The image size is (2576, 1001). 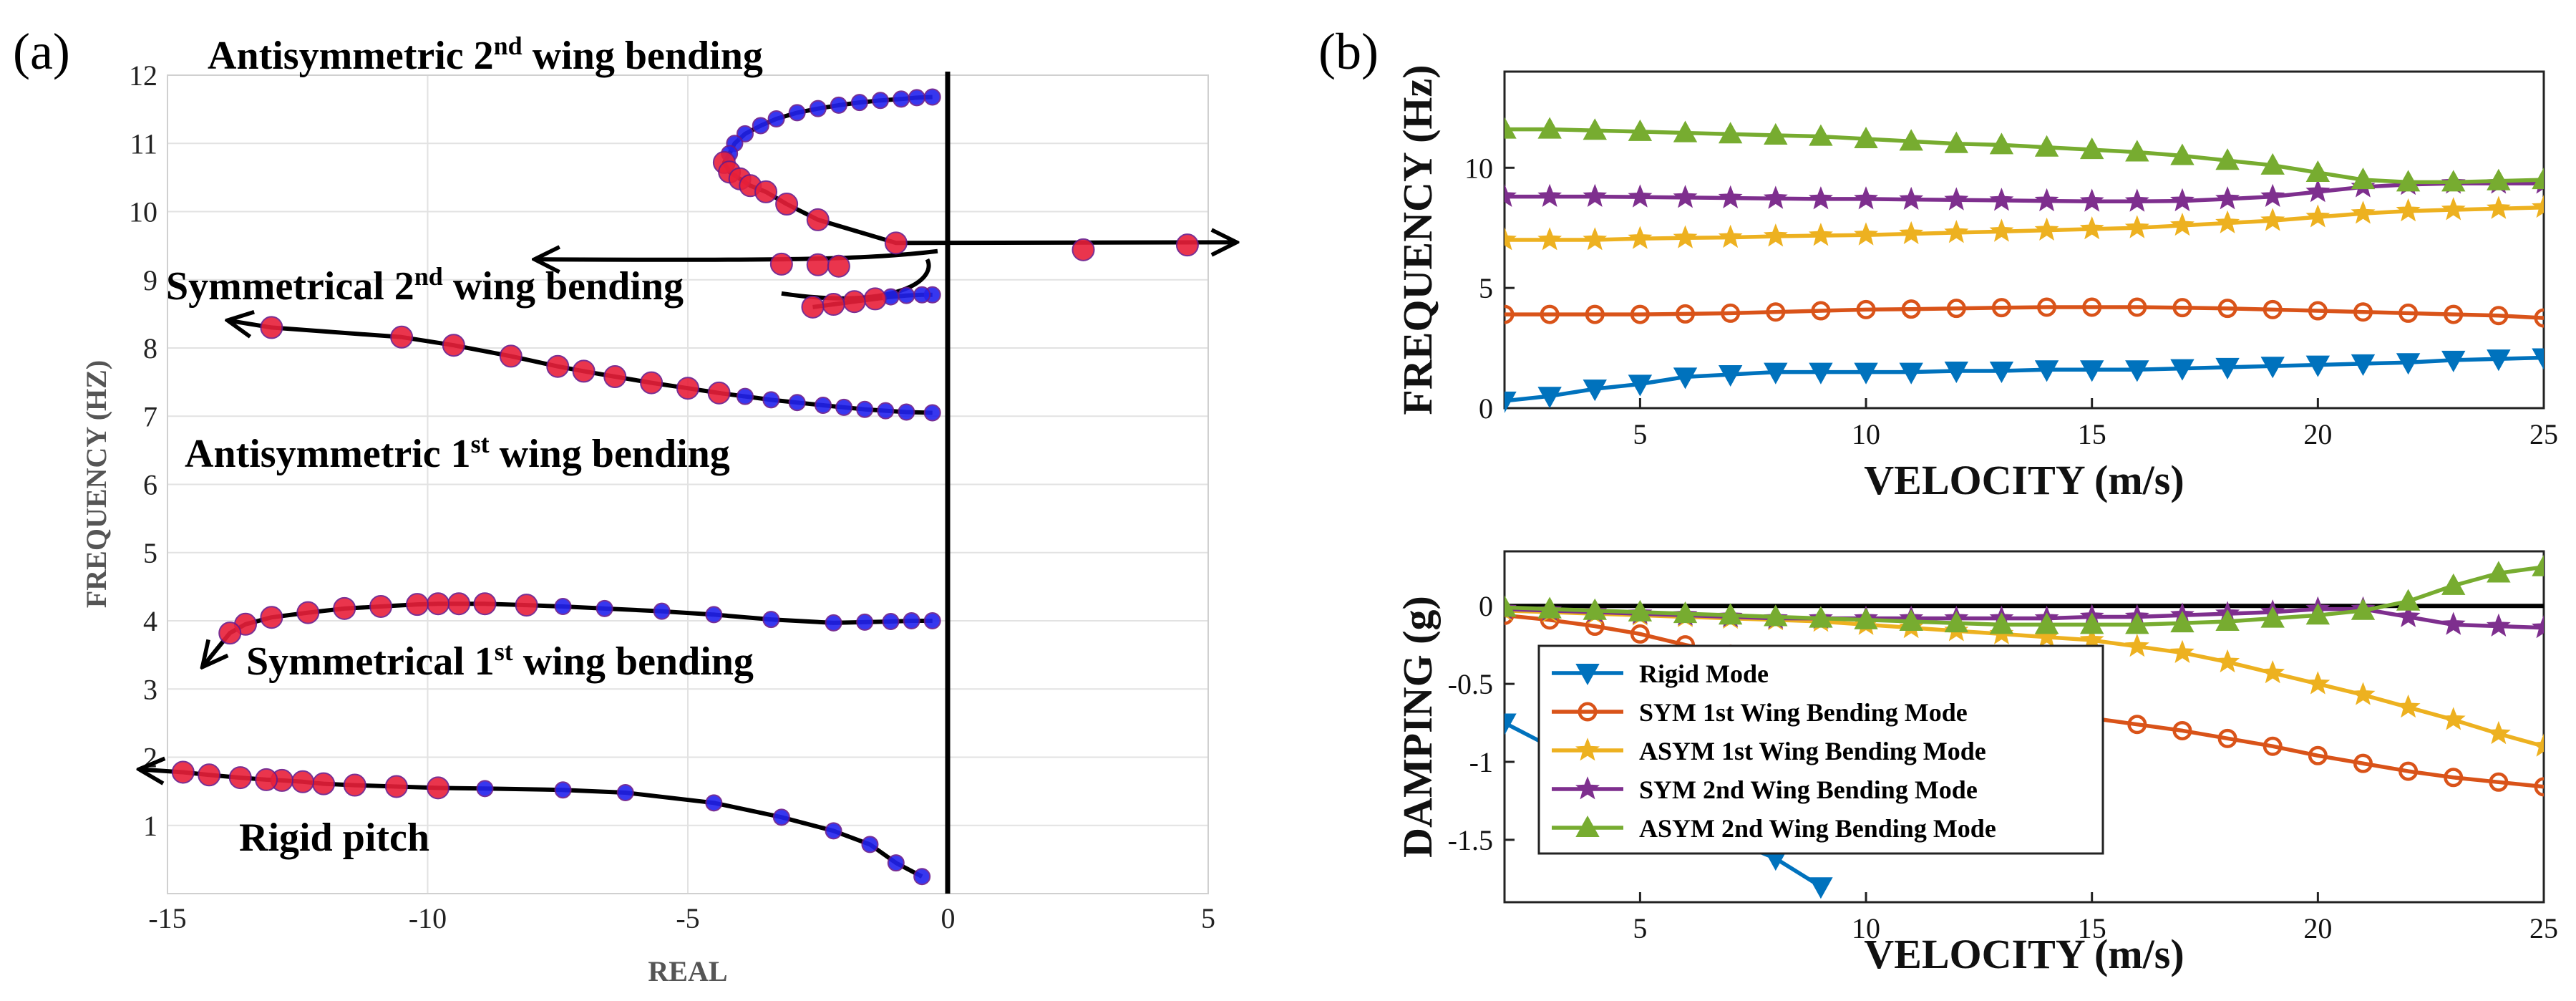 What do you see at coordinates (1704, 673) in the screenshot?
I see `legend-label: Rigid Mode` at bounding box center [1704, 673].